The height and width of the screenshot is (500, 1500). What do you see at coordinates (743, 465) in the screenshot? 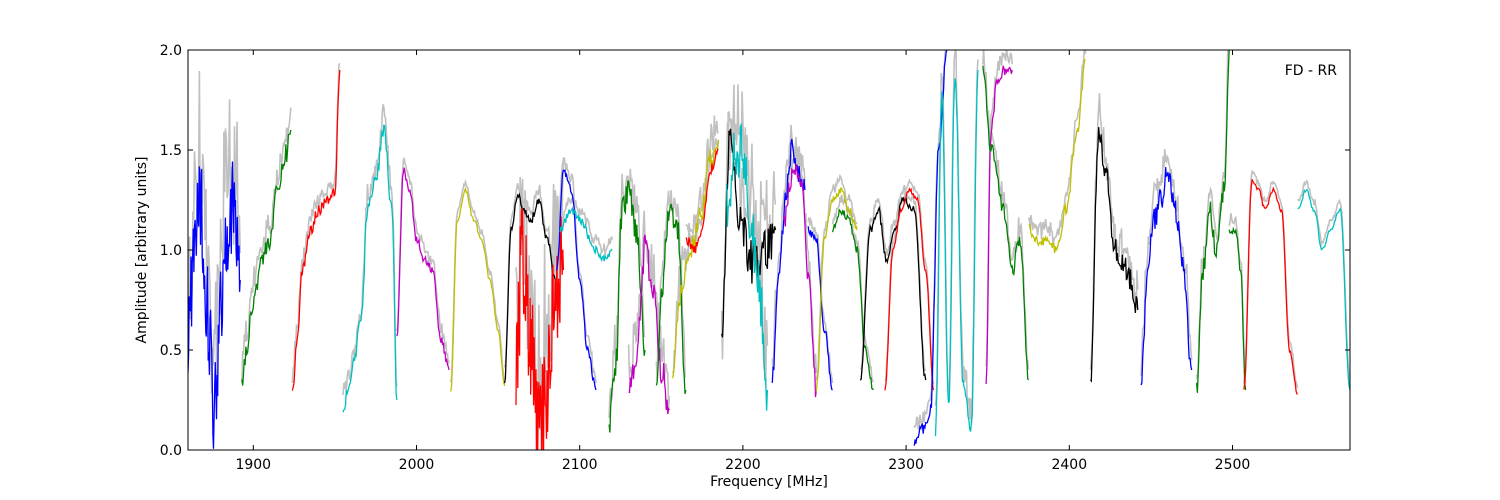
I see `x-tick-label: 2200` at bounding box center [743, 465].